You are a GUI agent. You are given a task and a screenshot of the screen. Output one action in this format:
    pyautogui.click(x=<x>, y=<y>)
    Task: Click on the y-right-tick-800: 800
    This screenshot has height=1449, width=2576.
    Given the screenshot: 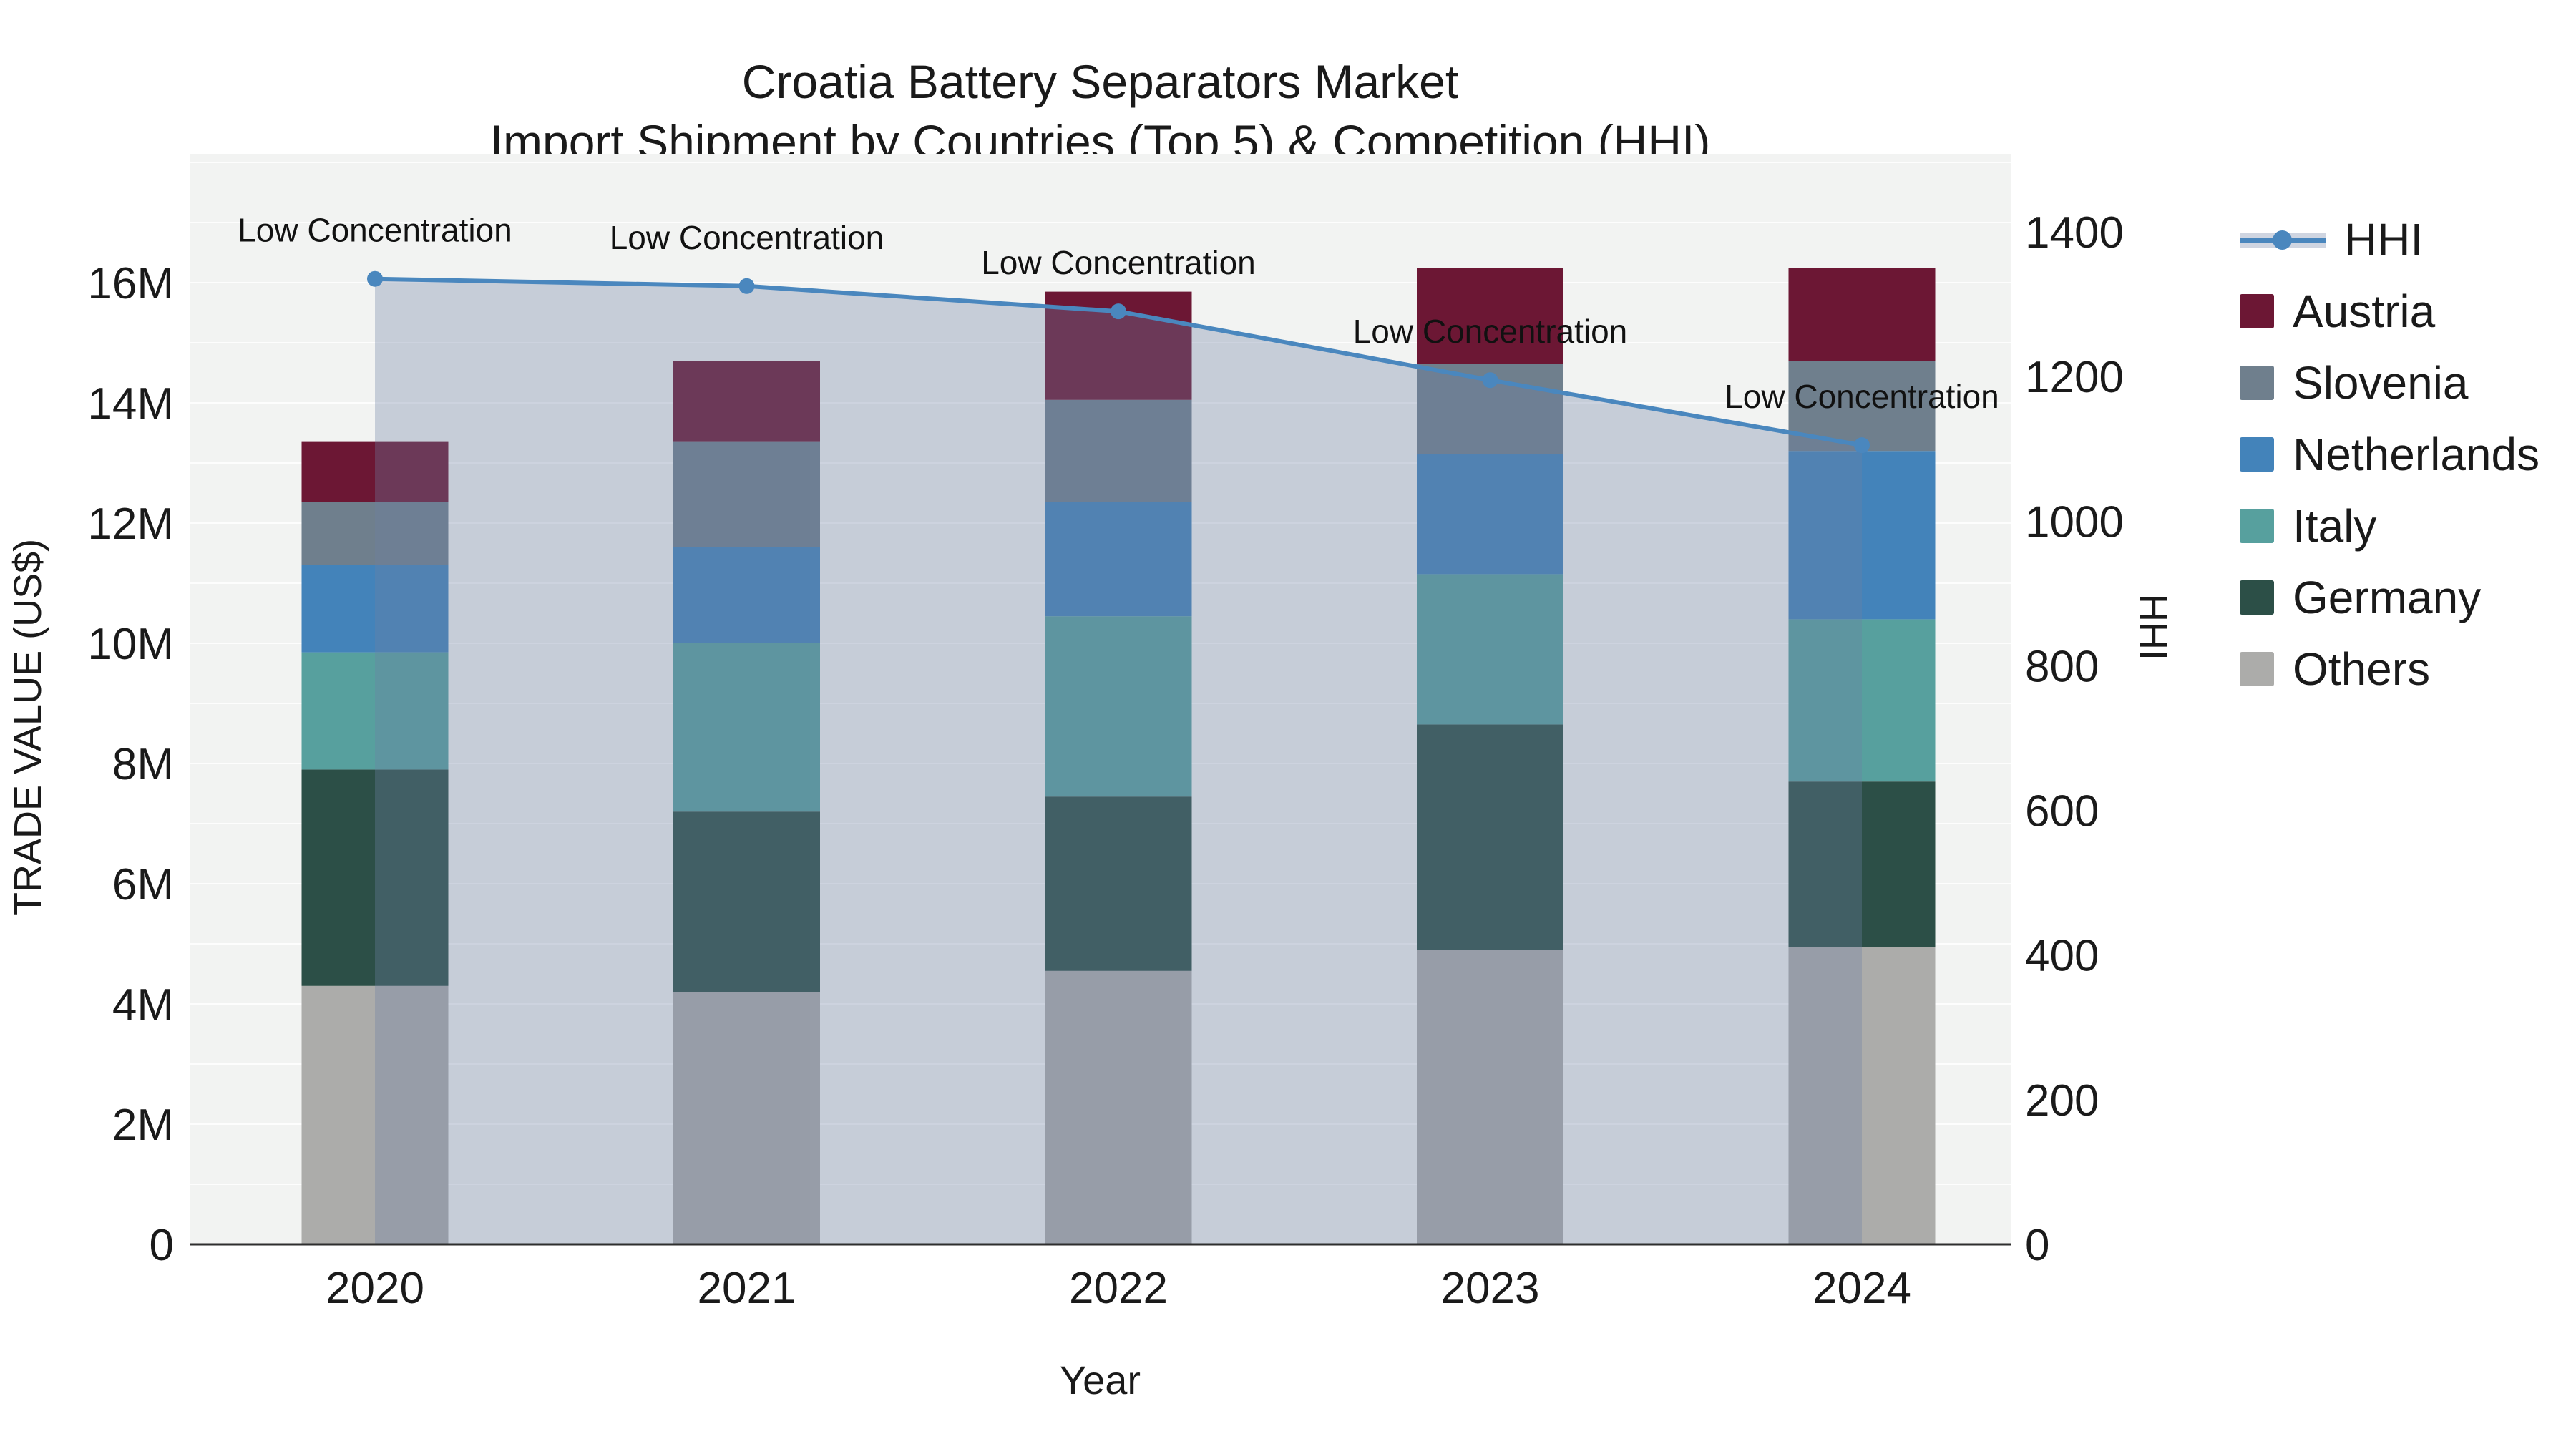 What is the action you would take?
    pyautogui.click(x=2062, y=666)
    